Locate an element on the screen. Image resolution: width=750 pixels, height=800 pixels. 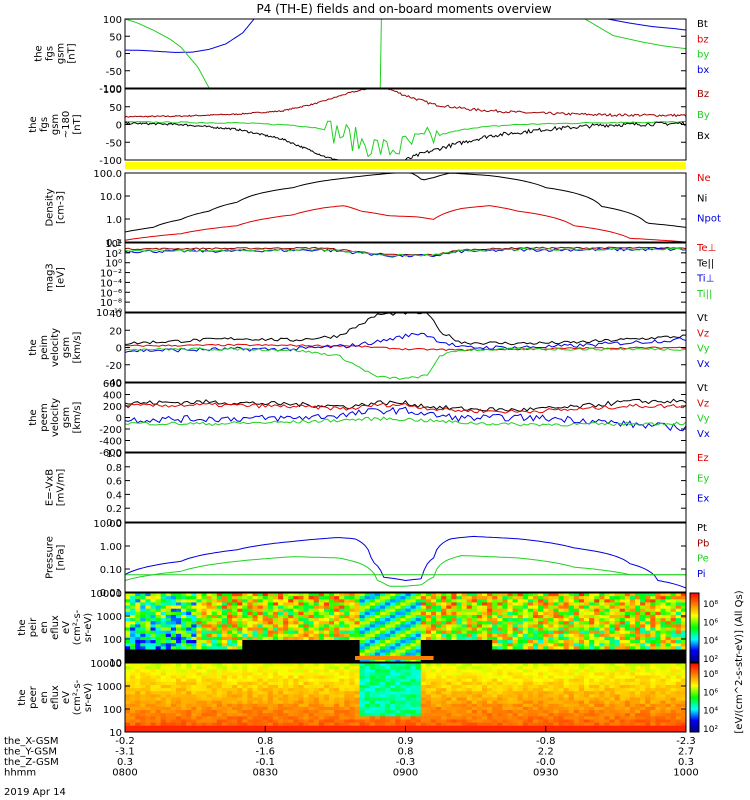
y-axis-label: fgs is located at coordinates (50, 53).